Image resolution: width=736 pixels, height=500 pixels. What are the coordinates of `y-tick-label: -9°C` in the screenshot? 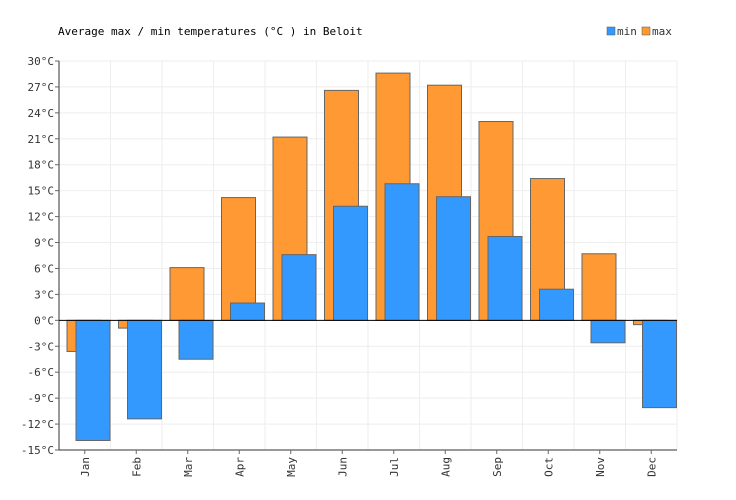 It's located at (41, 398).